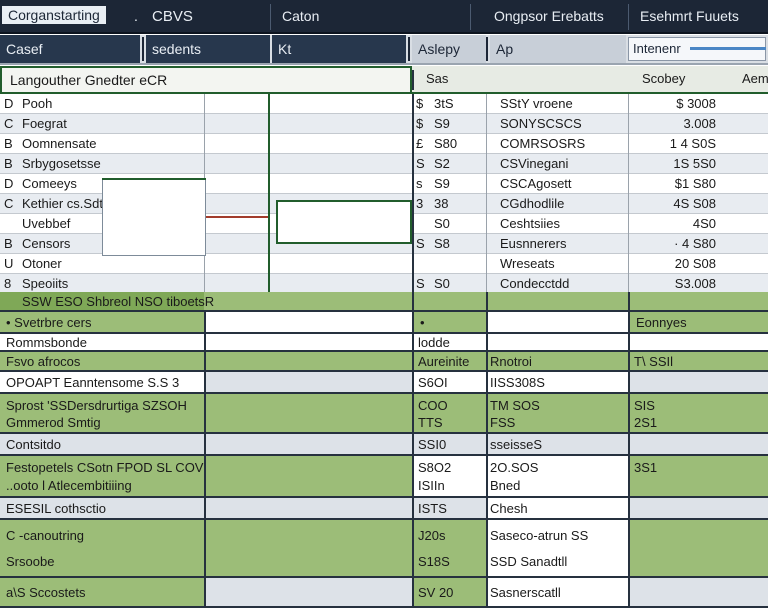 The image size is (768, 614). Describe the element at coordinates (664, 78) in the screenshot. I see `column-header-scobey: Scobey` at that location.